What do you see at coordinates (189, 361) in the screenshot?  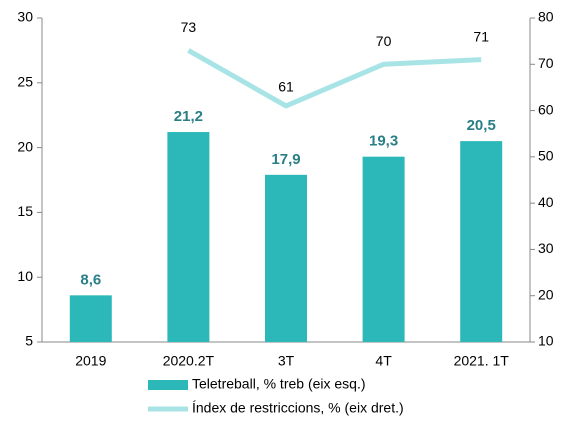 I see `x-tick-label: 2020.2T` at bounding box center [189, 361].